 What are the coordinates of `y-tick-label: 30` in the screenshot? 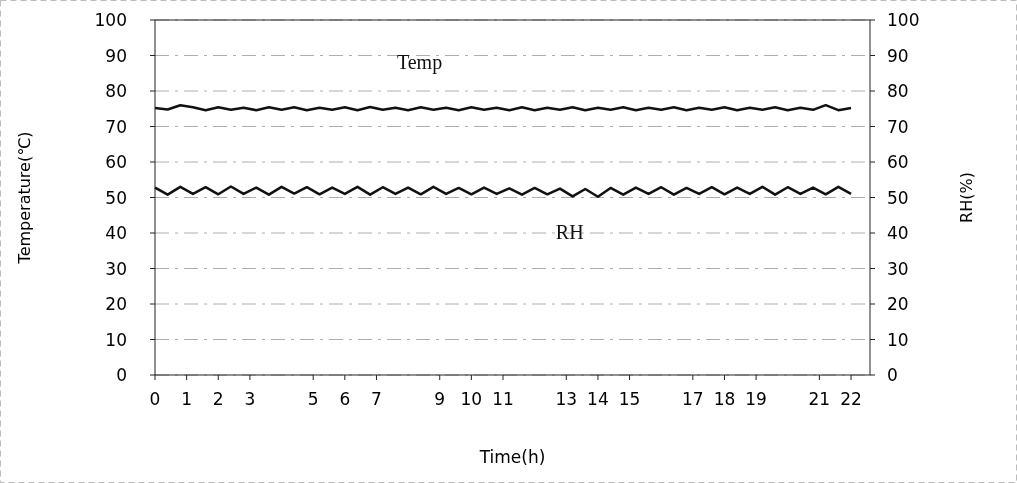 It's located at (116, 268).